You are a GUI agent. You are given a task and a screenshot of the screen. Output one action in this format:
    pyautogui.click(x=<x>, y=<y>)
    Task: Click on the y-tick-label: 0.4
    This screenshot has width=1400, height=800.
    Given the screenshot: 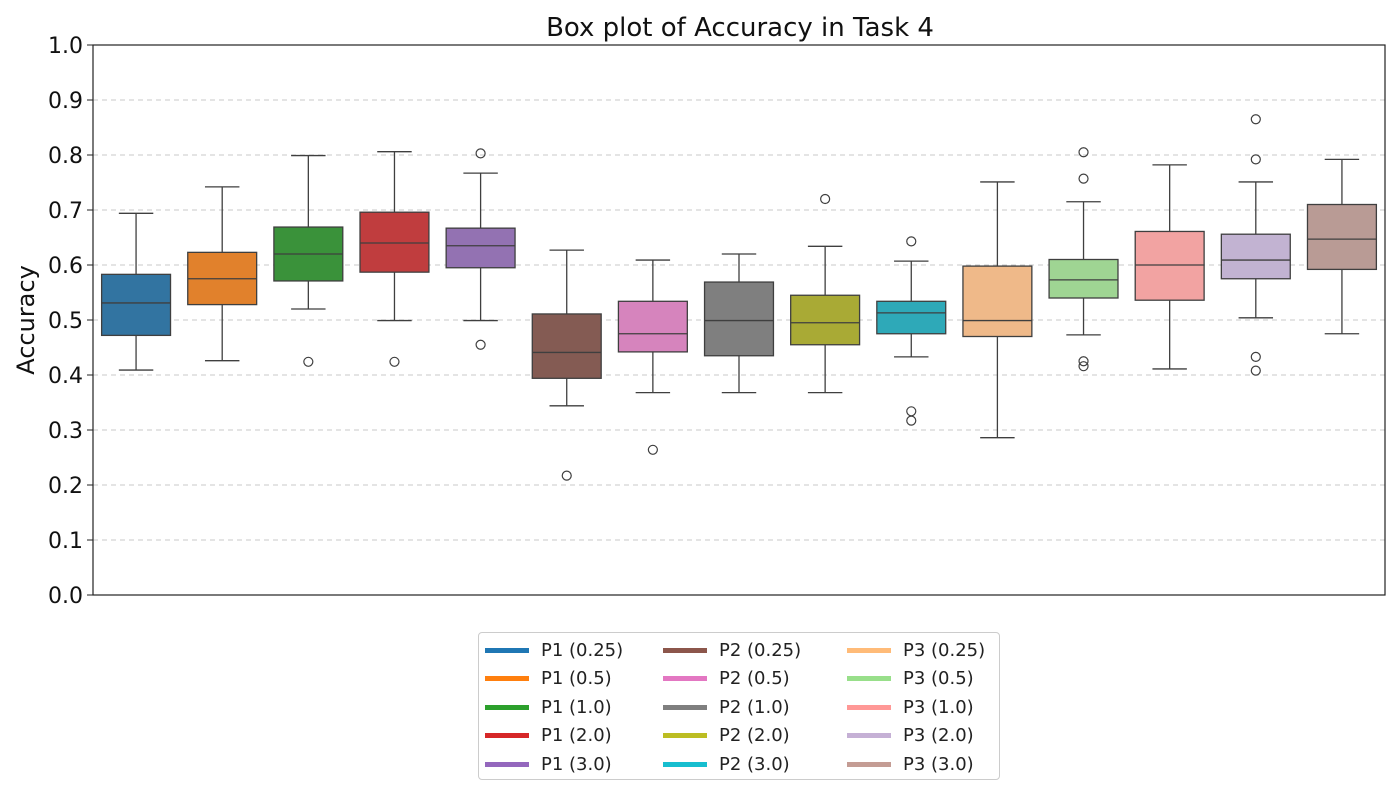 What is the action you would take?
    pyautogui.click(x=65, y=376)
    